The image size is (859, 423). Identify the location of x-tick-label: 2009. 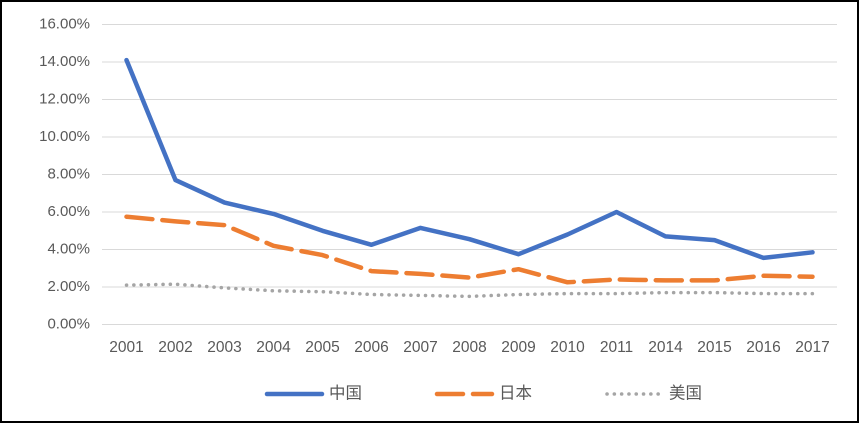
(518, 347).